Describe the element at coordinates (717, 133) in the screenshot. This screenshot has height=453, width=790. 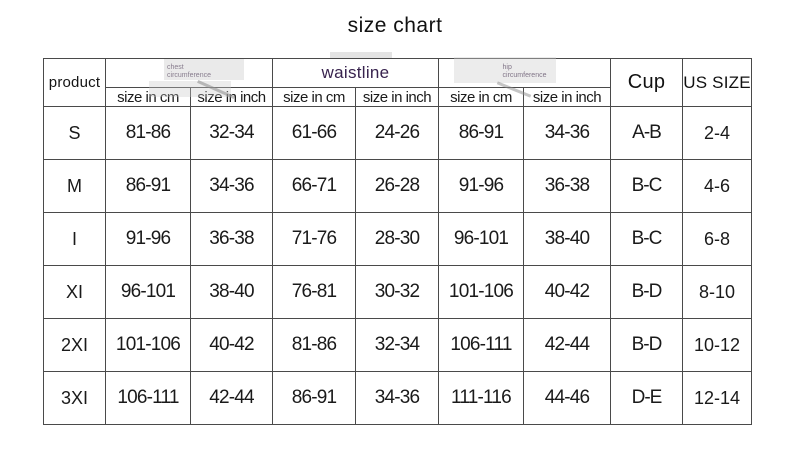
I see `us-size-value: 2-4` at that location.